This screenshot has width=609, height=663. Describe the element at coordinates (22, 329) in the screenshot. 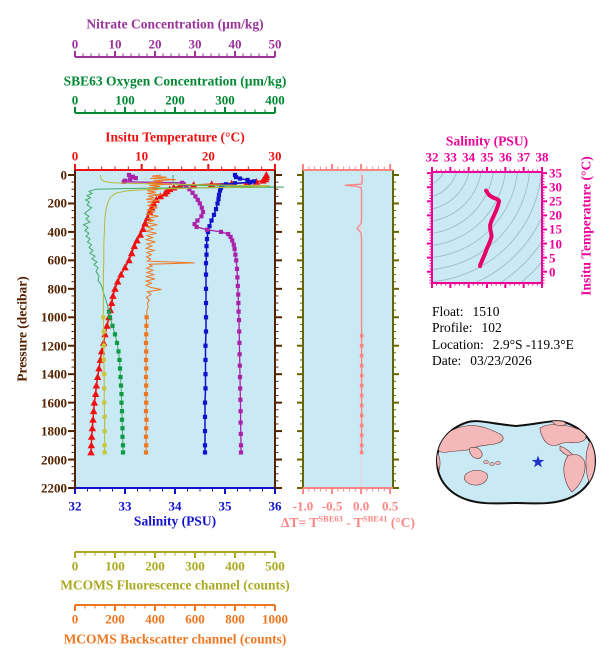

I see `pressure-axis-title: Pressure (decibar)` at that location.